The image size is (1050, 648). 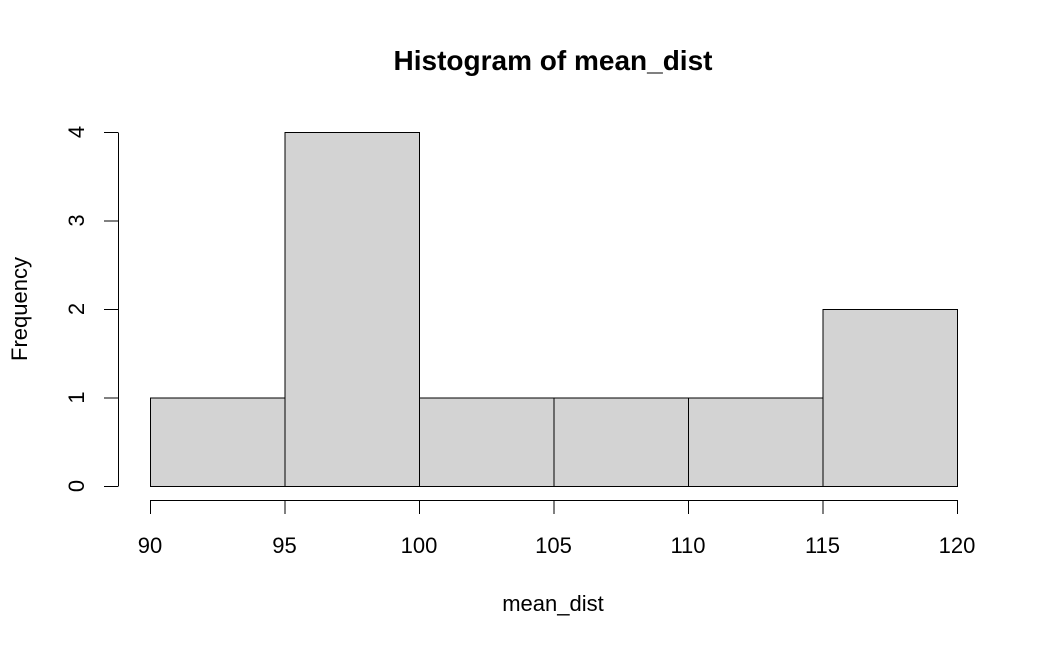 I want to click on y-tick-label-0: 0, so click(x=76, y=486).